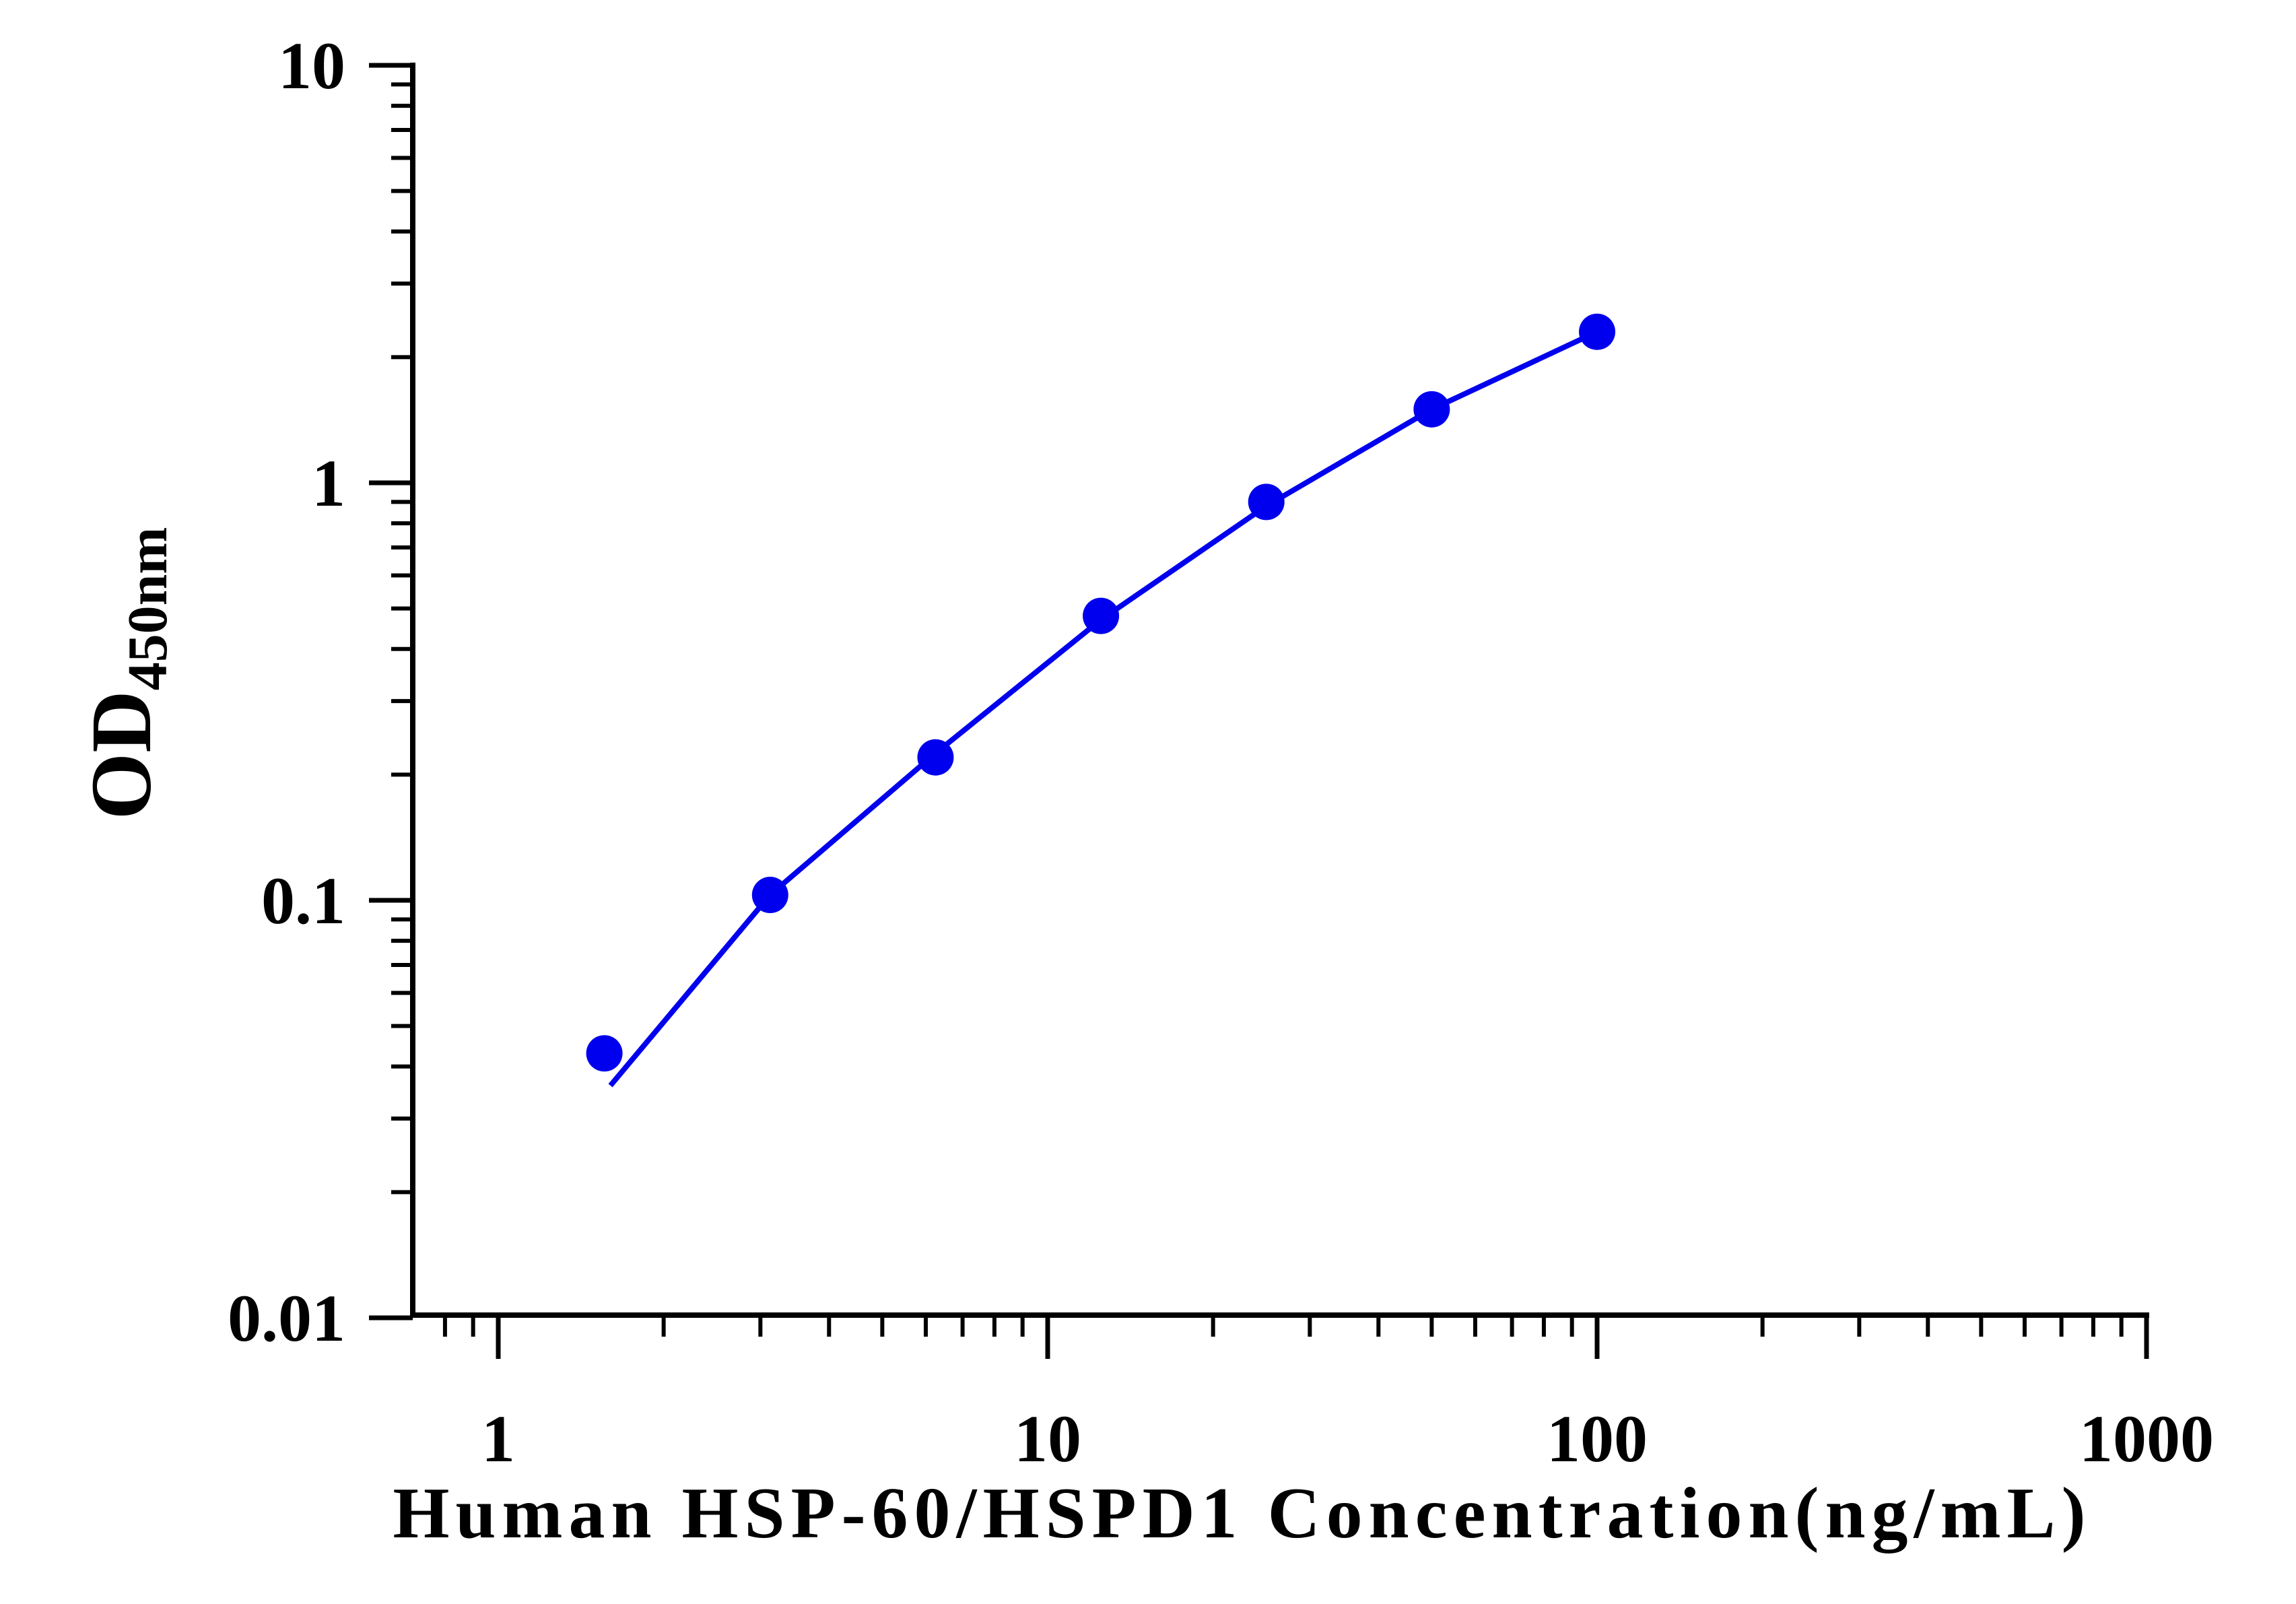 This screenshot has width=2296, height=1604. What do you see at coordinates (1242, 1513) in the screenshot?
I see `x-axis-title: Human HSP-60/HSPD1 Concentration(ng/mL)` at bounding box center [1242, 1513].